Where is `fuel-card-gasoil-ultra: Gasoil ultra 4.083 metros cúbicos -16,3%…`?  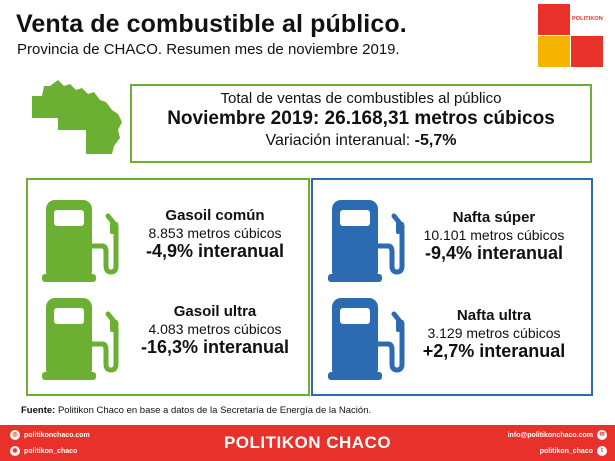 fuel-card-gasoil-ultra: Gasoil ultra 4.083 metros cúbicos -16,3%… is located at coordinates (215, 330).